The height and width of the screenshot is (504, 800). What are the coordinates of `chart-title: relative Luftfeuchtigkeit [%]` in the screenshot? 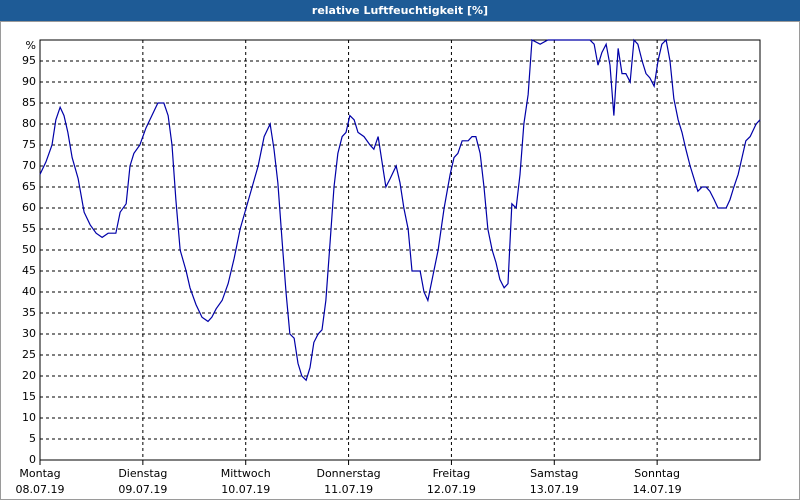 It's located at (400, 10).